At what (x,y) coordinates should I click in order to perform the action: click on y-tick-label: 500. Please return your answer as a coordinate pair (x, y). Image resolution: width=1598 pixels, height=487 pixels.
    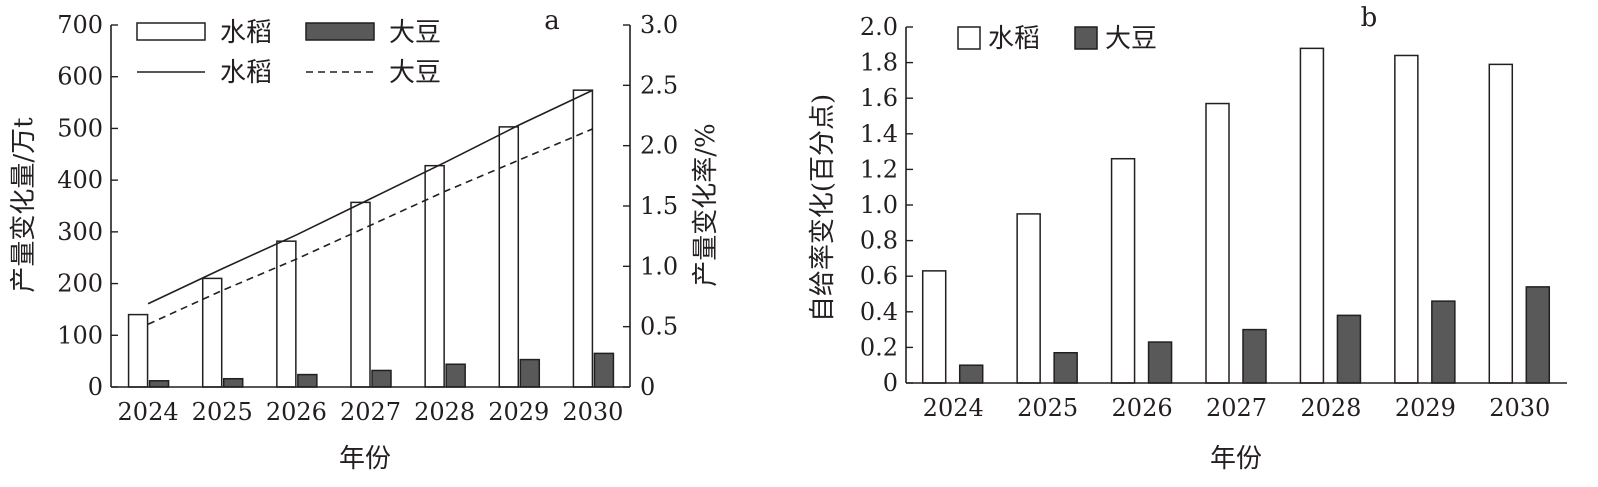
    Looking at the image, I should click on (80, 128).